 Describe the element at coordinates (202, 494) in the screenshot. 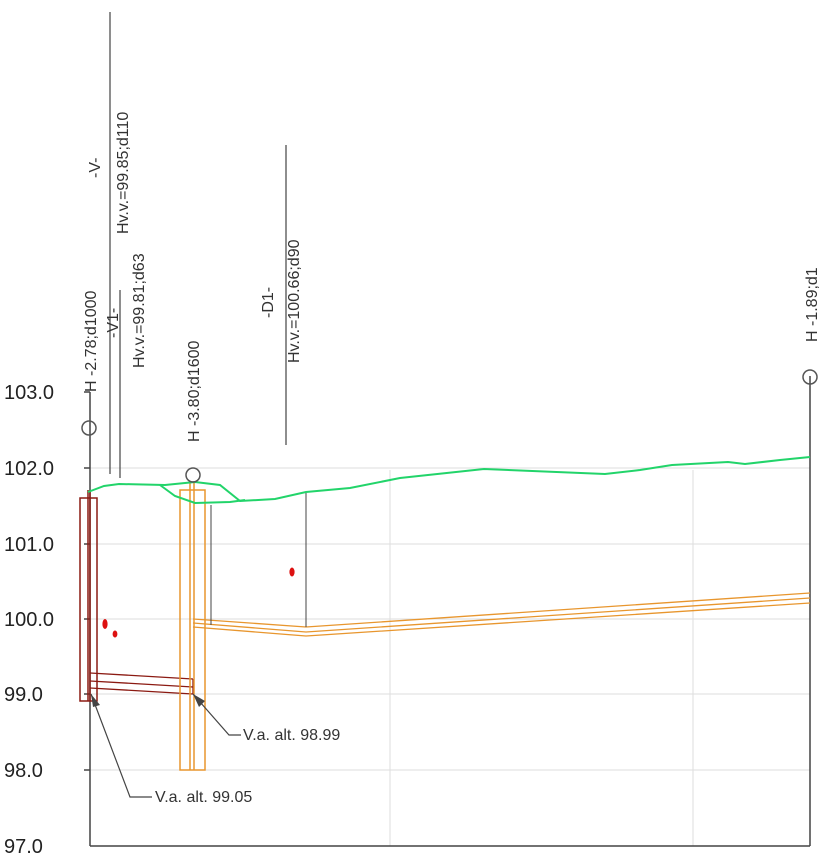

I see `terrain-line-branch` at that location.